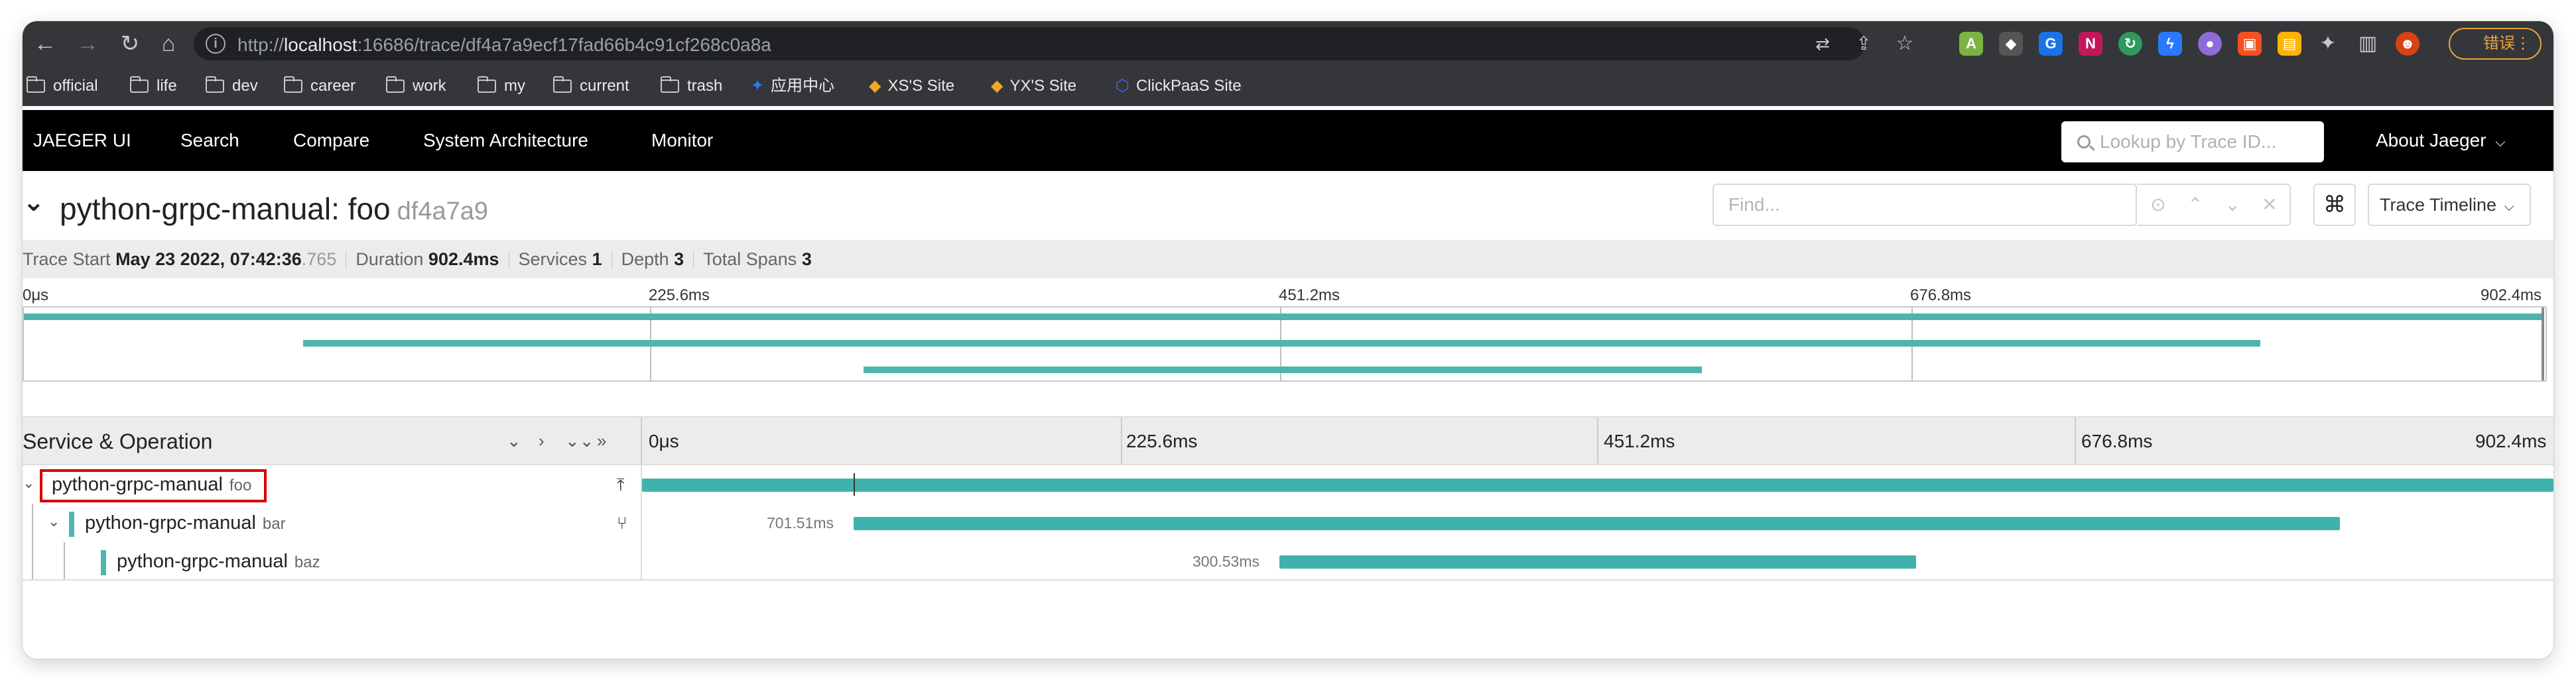 This screenshot has height=680, width=2576. Describe the element at coordinates (2206, 141) in the screenshot. I see `trace-id-input` at that location.